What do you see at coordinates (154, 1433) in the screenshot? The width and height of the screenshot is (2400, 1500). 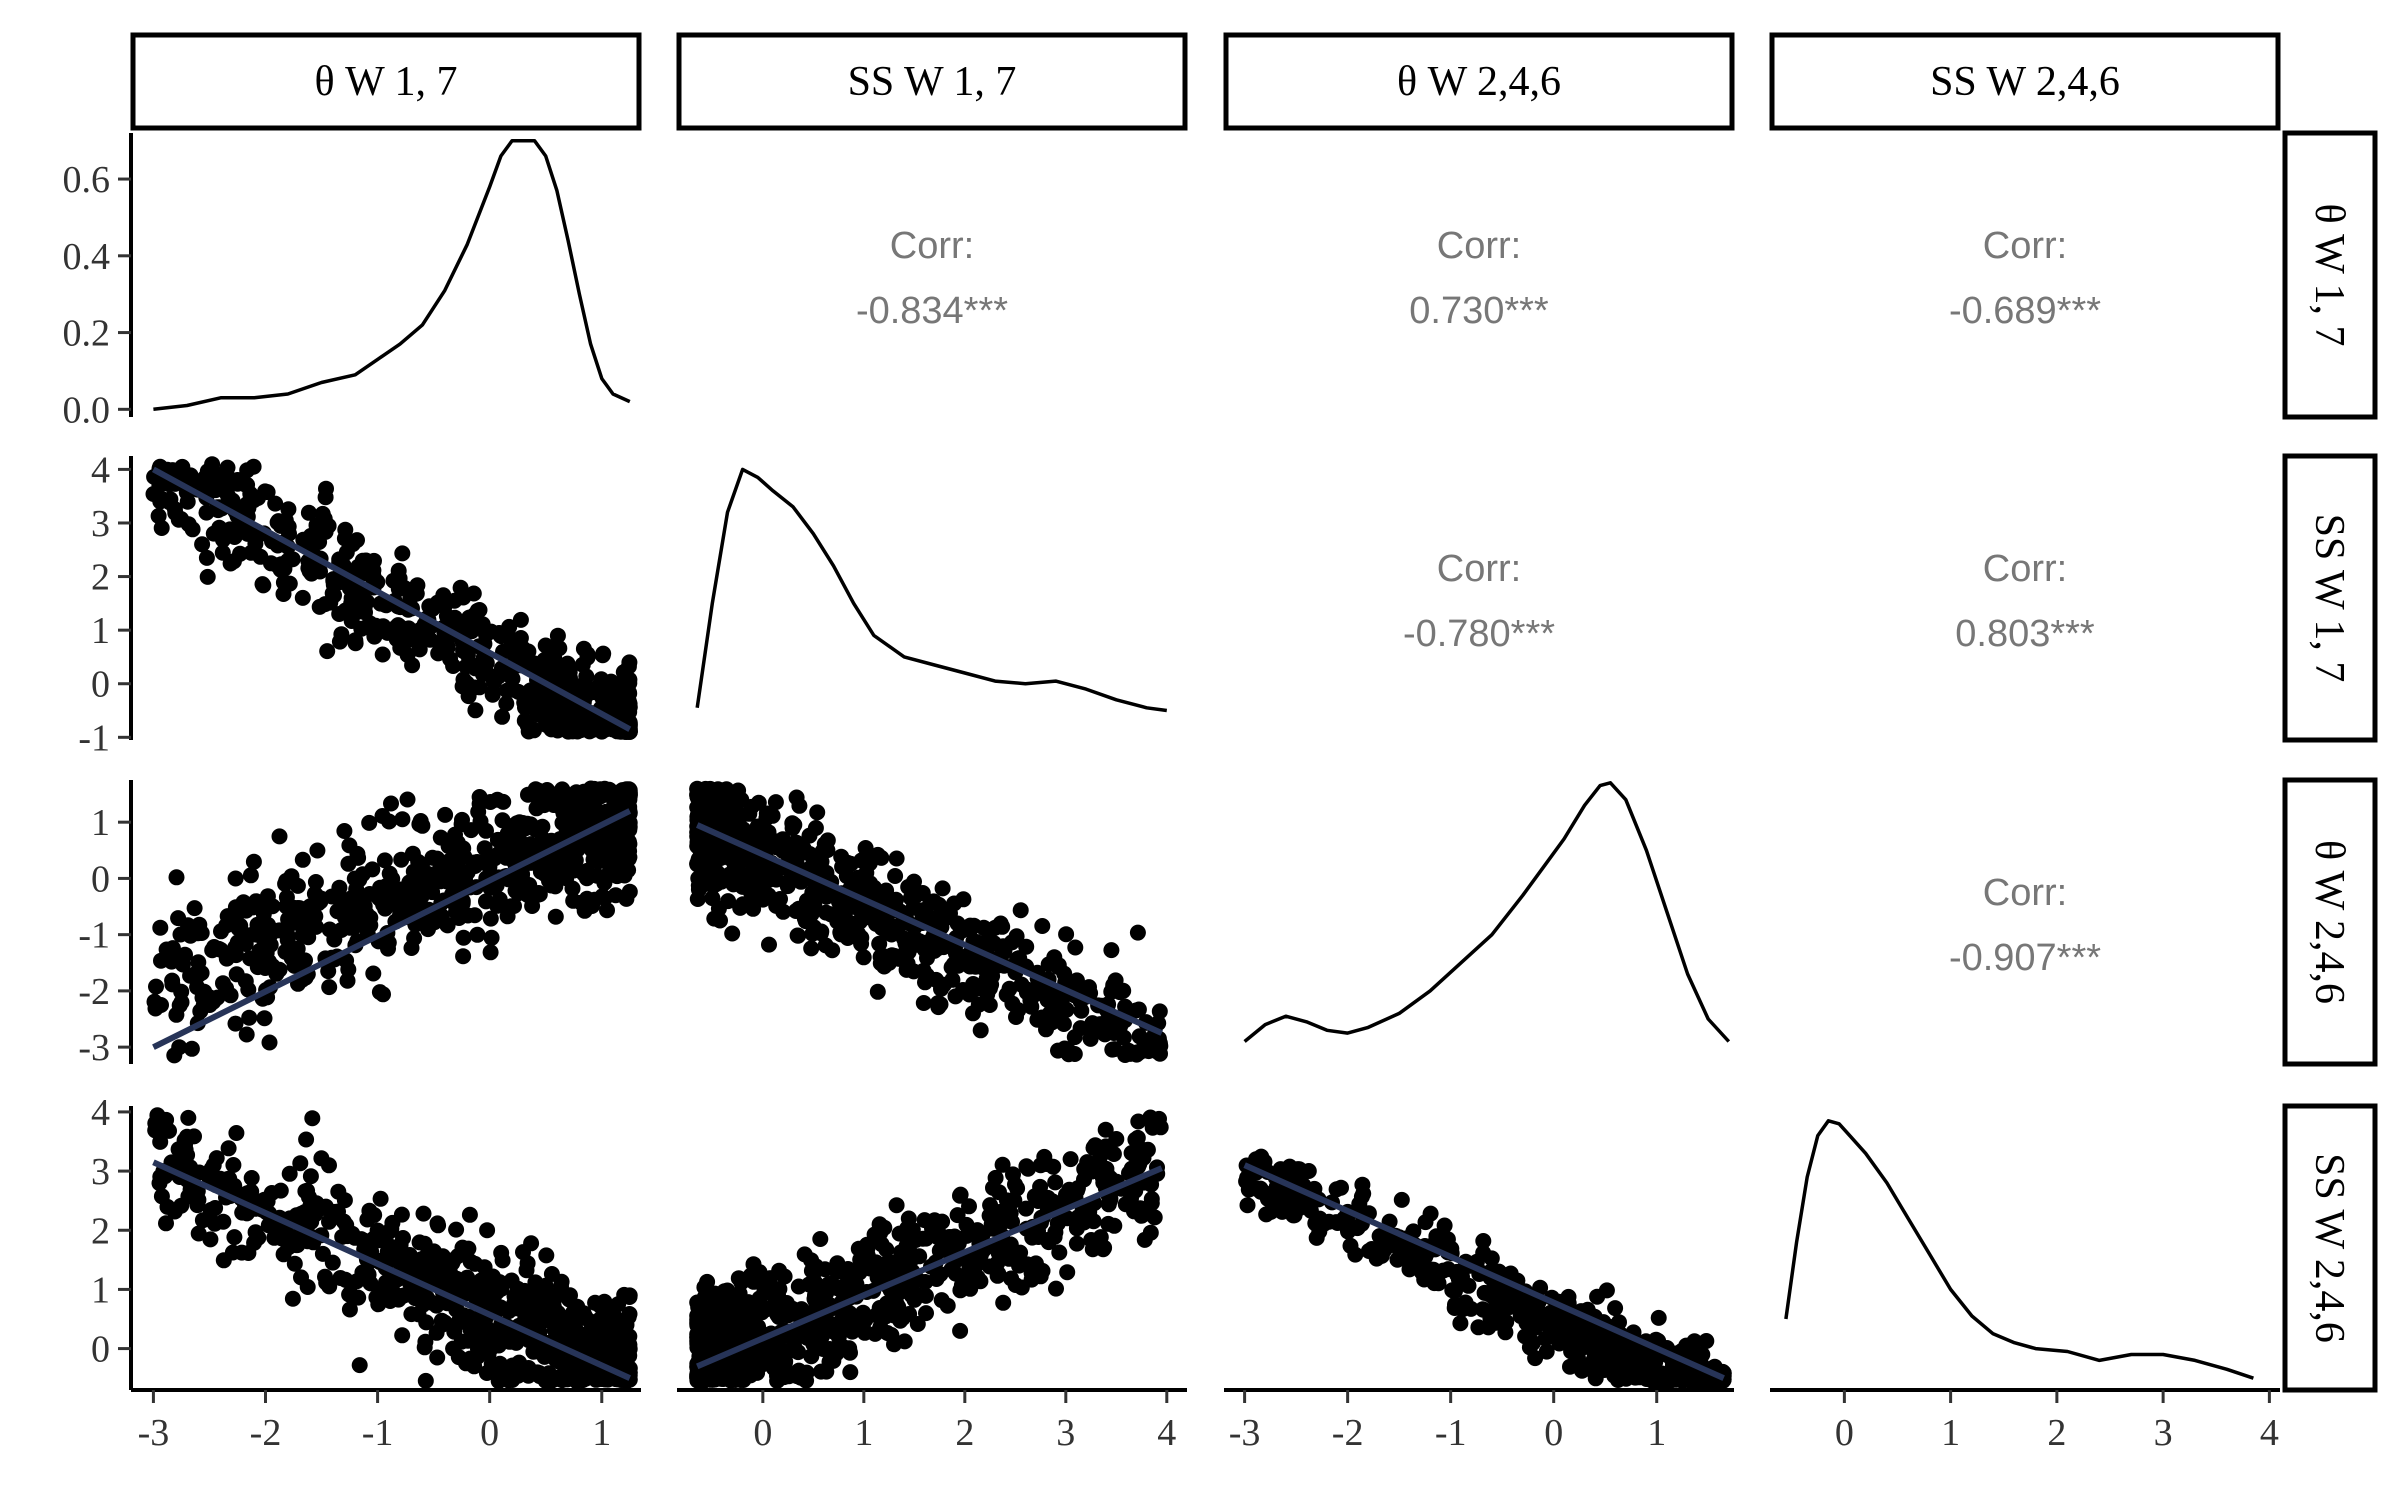 I see `x-tick-label: -3` at bounding box center [154, 1433].